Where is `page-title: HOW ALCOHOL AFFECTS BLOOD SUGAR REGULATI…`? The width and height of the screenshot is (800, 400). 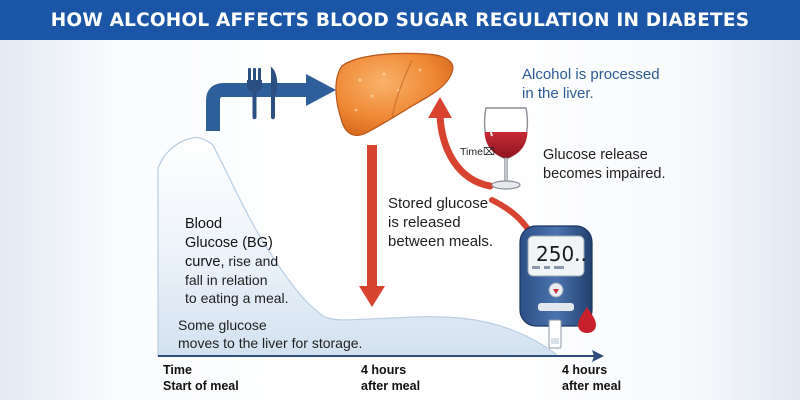
page-title: HOW ALCOHOL AFFECTS BLOOD SUGAR REGULATI… is located at coordinates (400, 20).